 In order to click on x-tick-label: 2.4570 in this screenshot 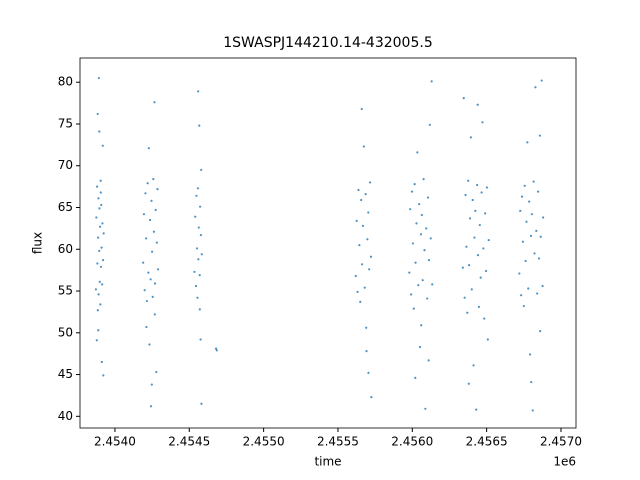, I will do `click(561, 442)`.